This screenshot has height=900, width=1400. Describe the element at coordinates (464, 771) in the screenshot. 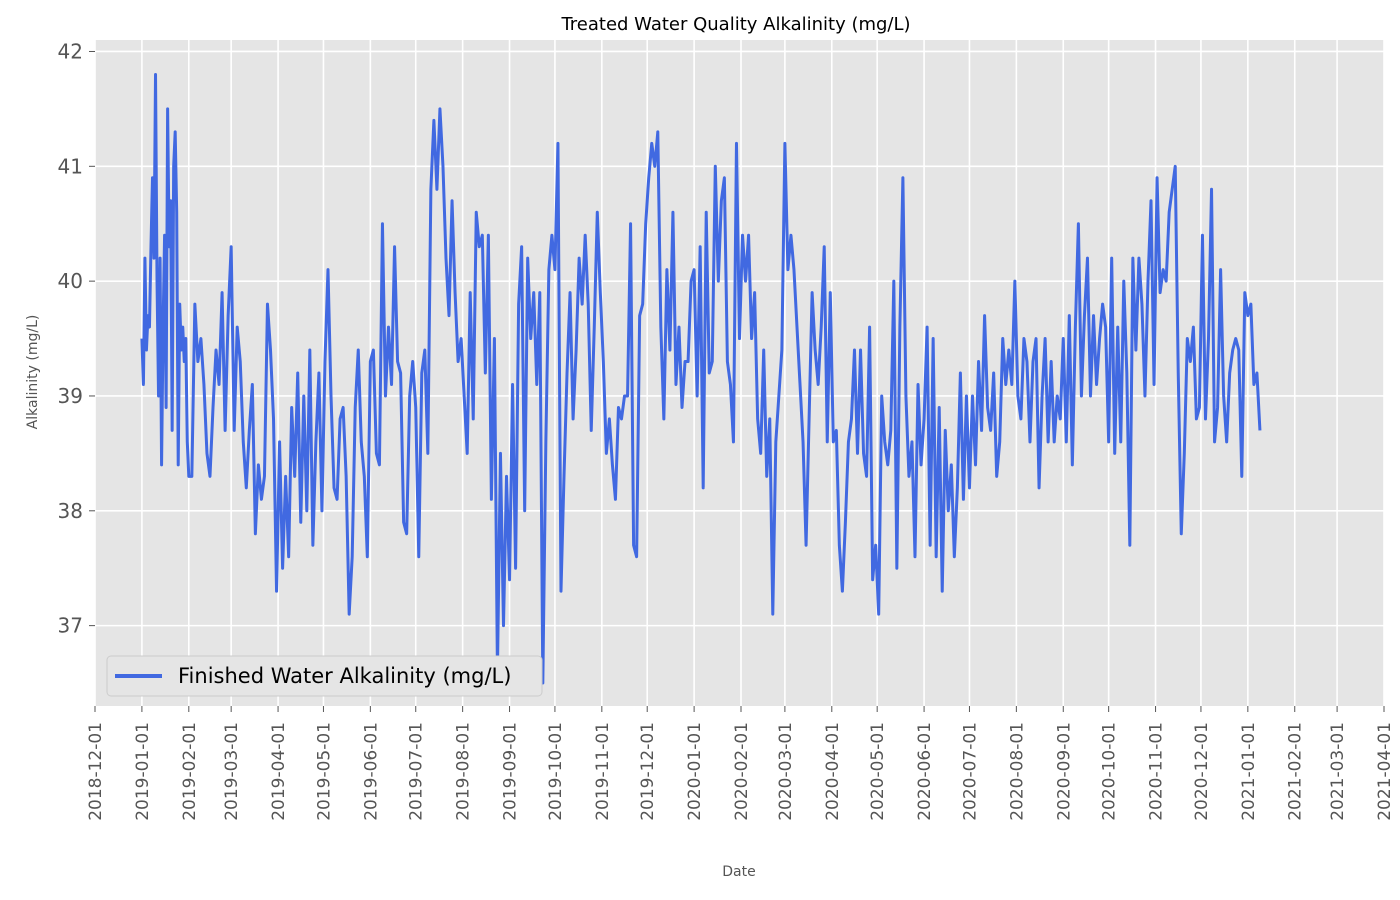

I see `x-tick-label: 2019-08-01` at that location.